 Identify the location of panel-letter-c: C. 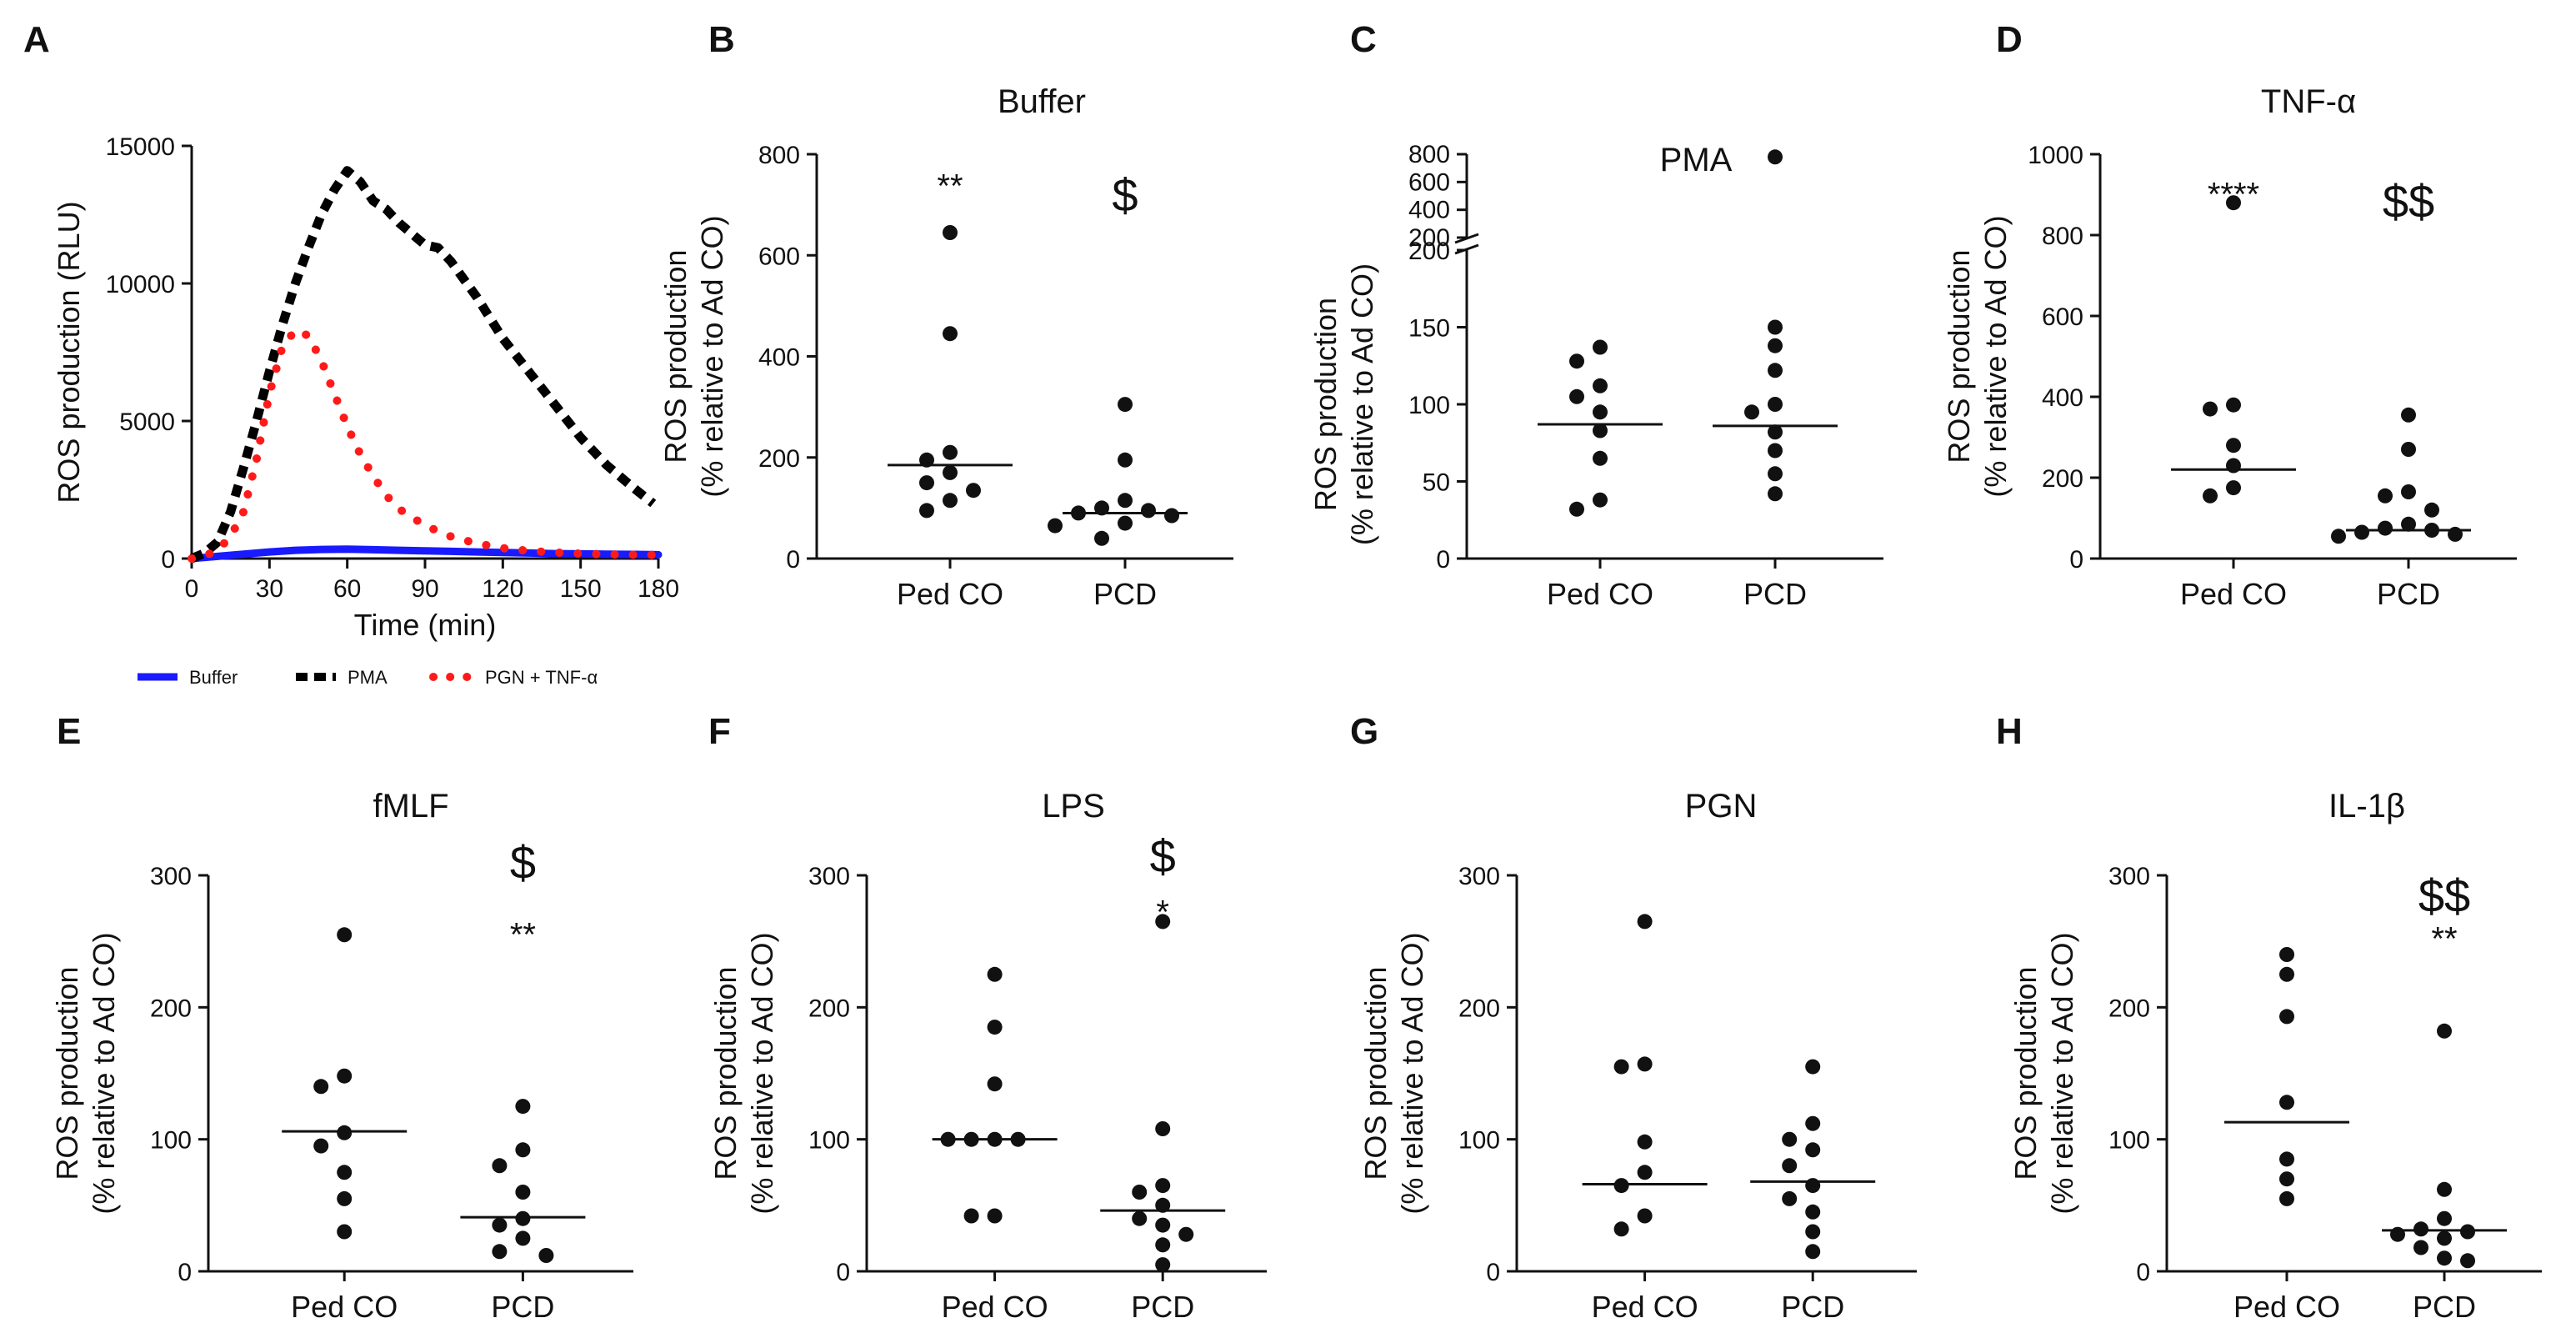
(1363, 39).